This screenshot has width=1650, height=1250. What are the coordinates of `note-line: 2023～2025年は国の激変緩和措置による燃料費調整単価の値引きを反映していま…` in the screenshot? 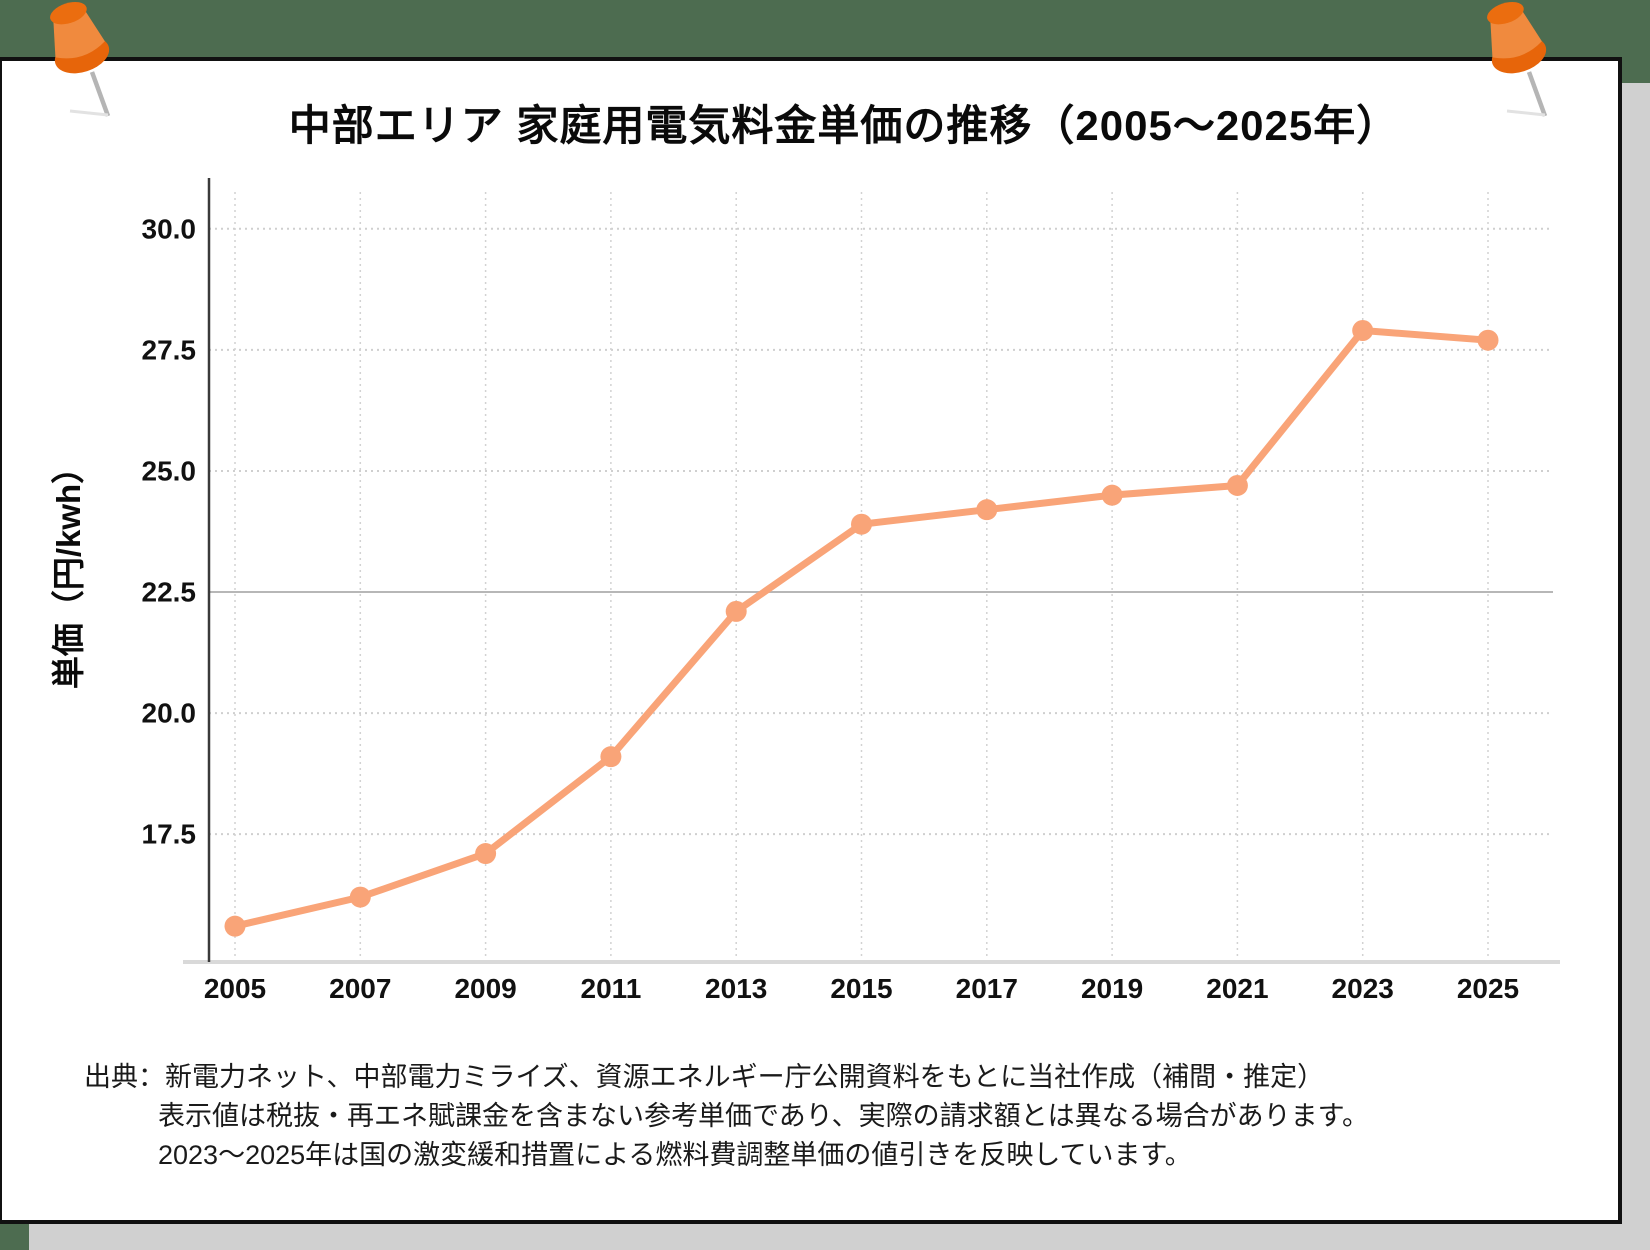 It's located at (675, 1155).